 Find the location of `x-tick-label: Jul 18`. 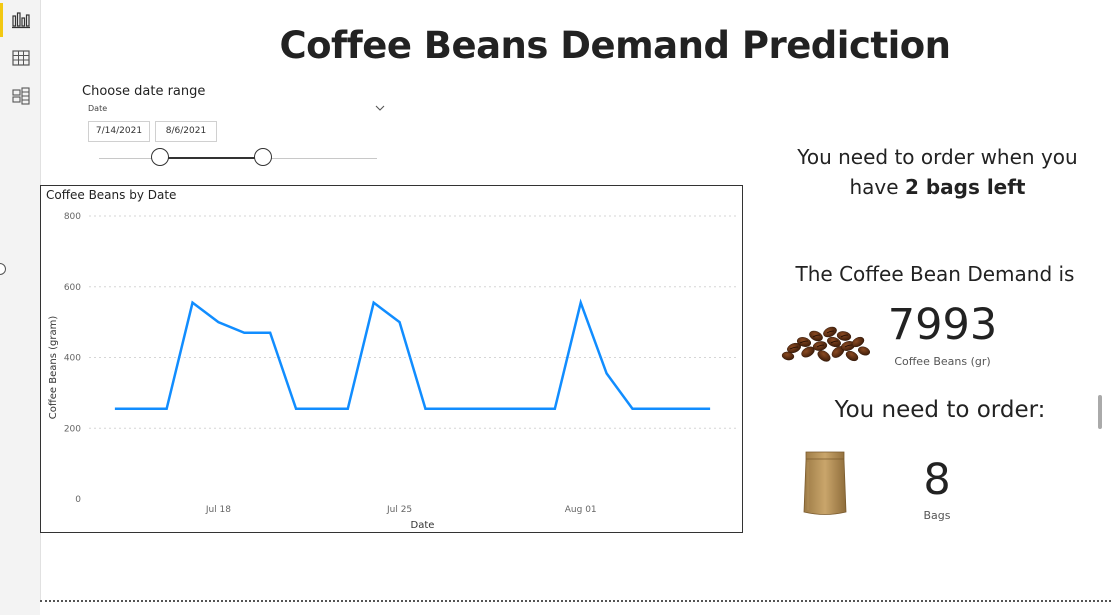

x-tick-label: Jul 18 is located at coordinates (218, 510).